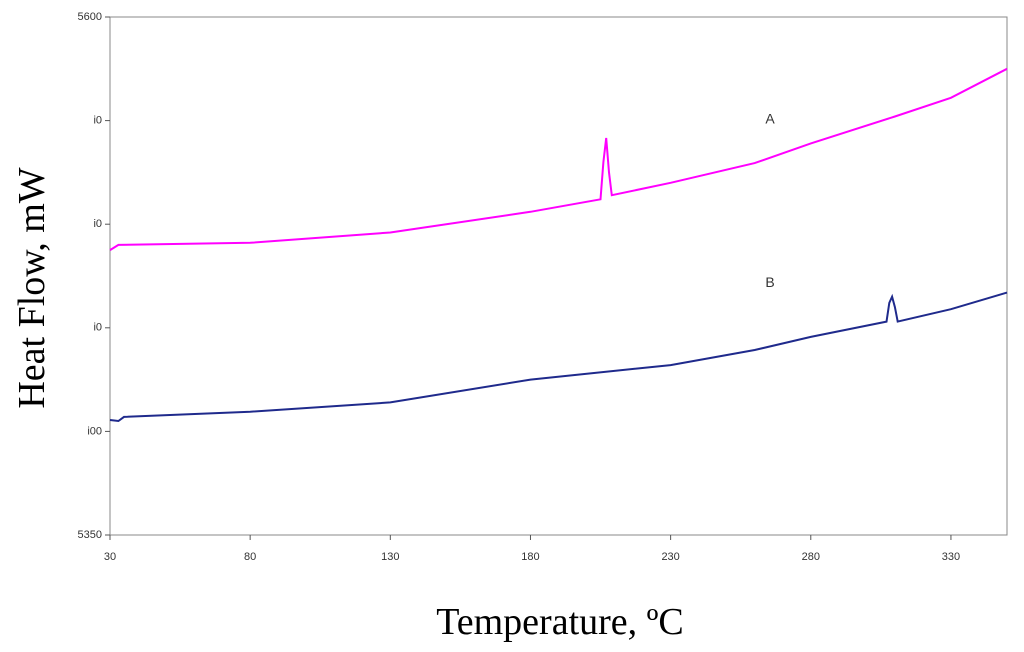 The width and height of the screenshot is (1024, 652). I want to click on x-axis-title: Temperature, ºC, so click(560, 622).